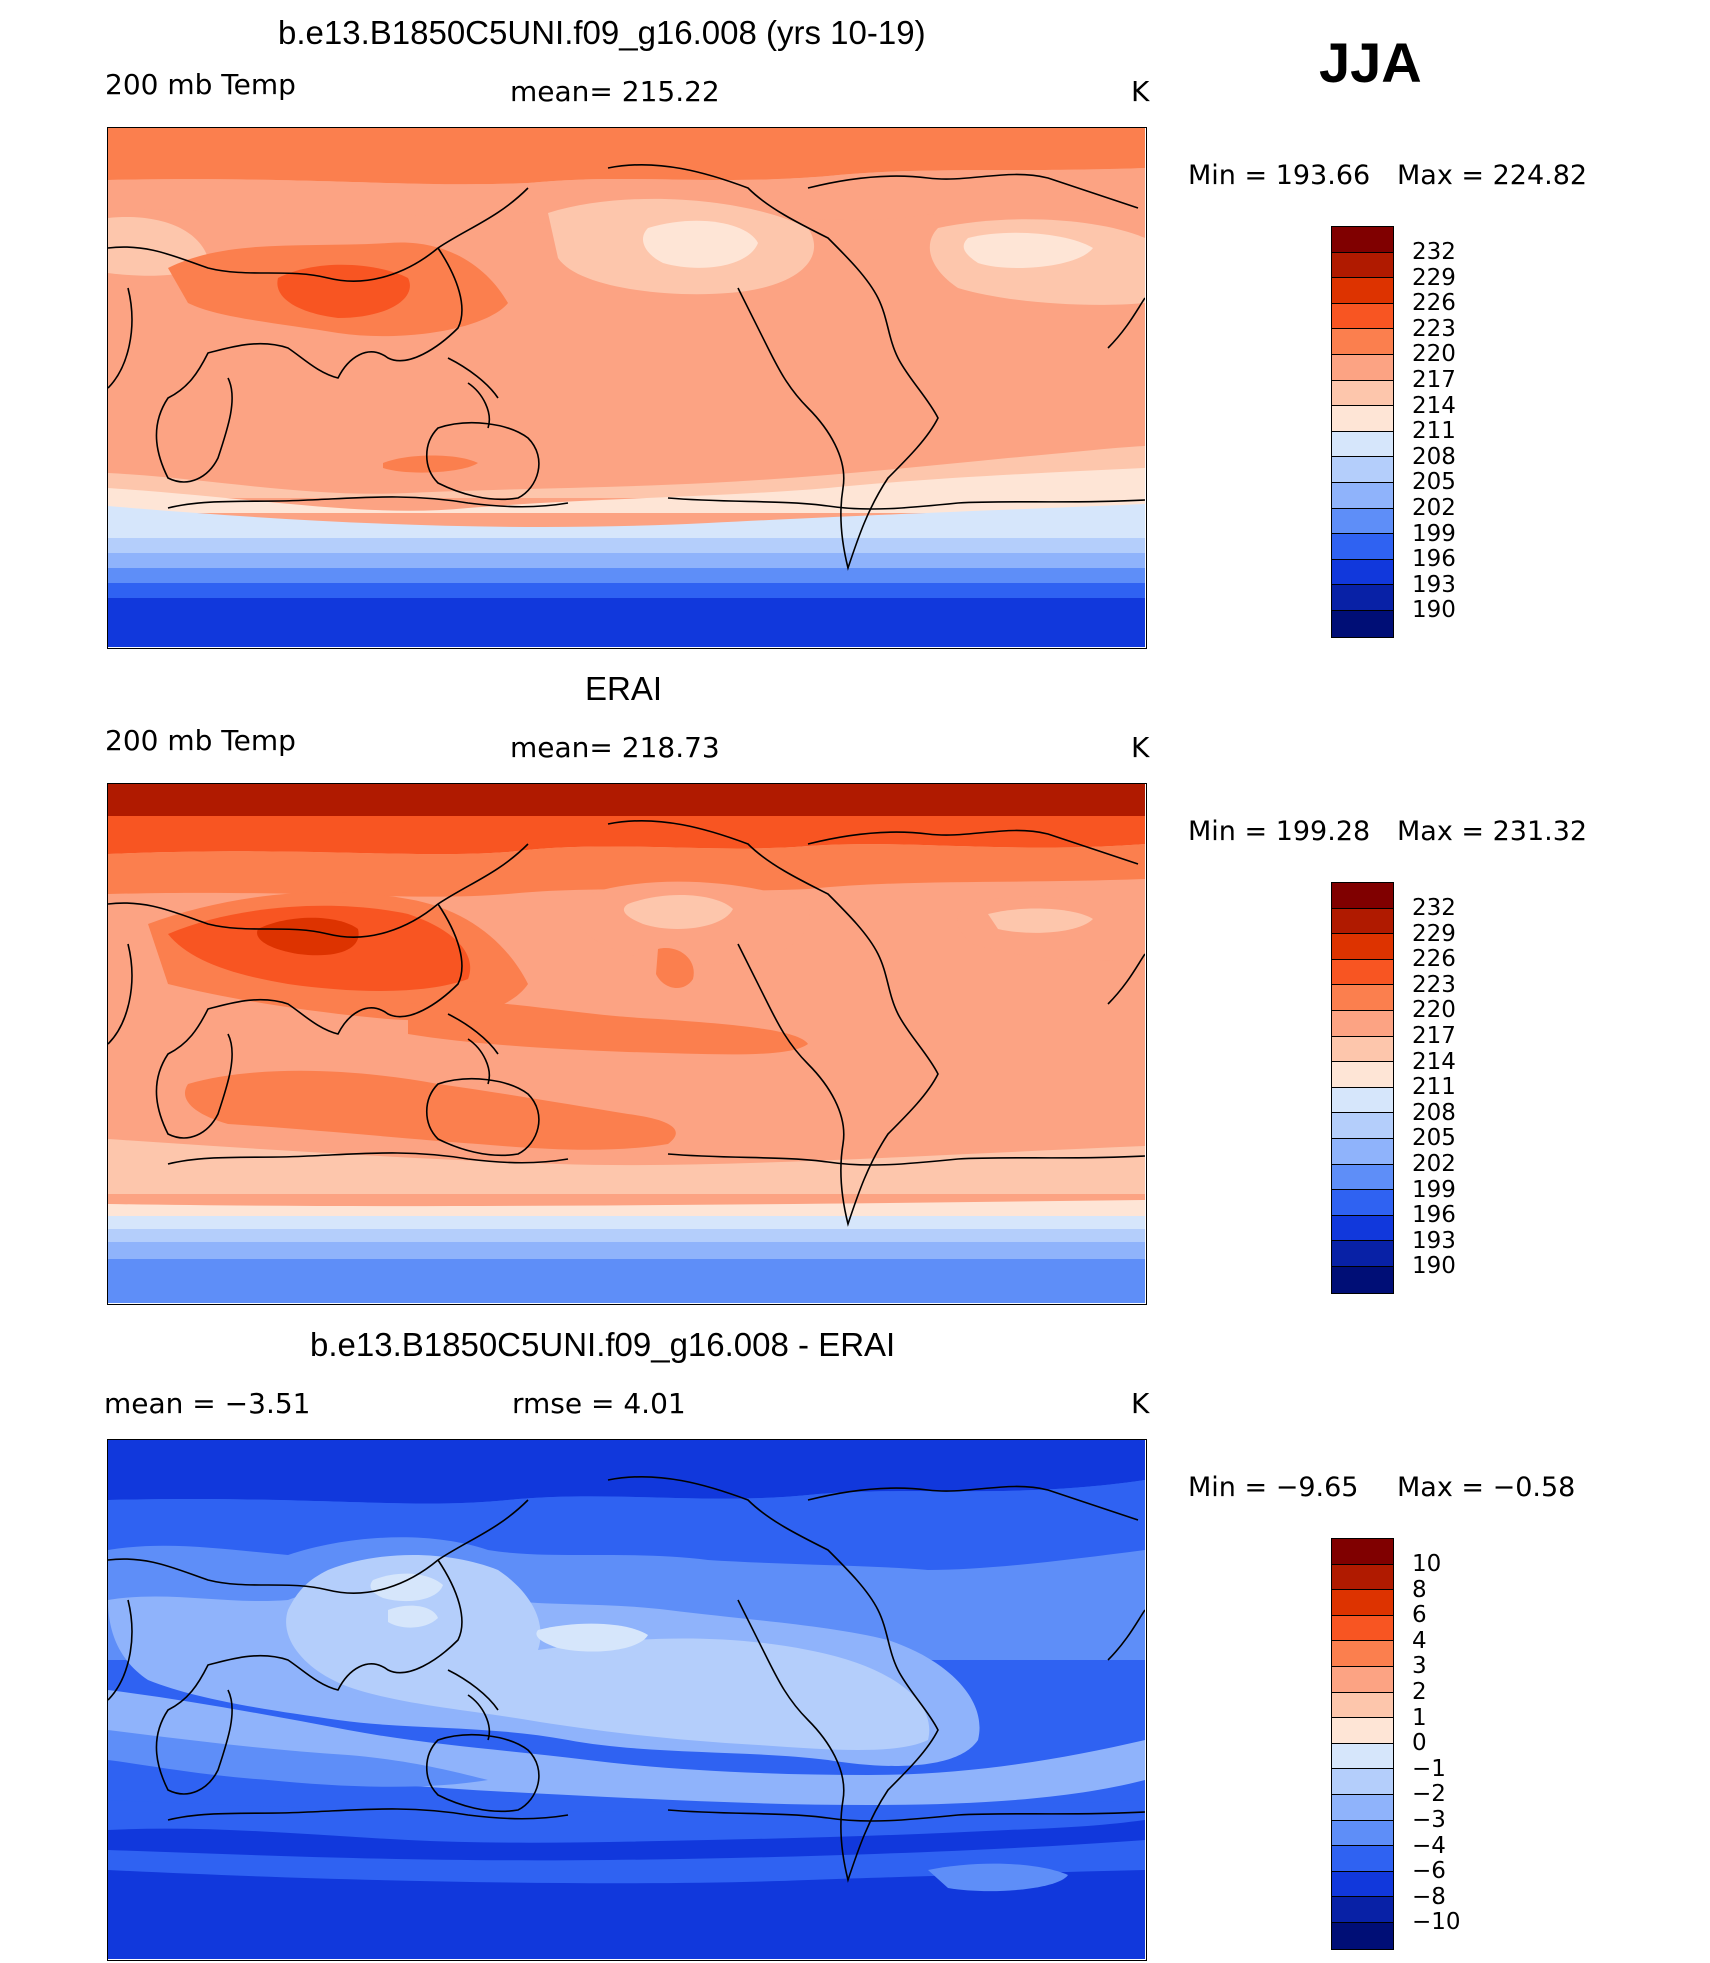 The image size is (1710, 1963). Describe the element at coordinates (1429, 1845) in the screenshot. I see `colorbar-tick-label: −4` at that location.